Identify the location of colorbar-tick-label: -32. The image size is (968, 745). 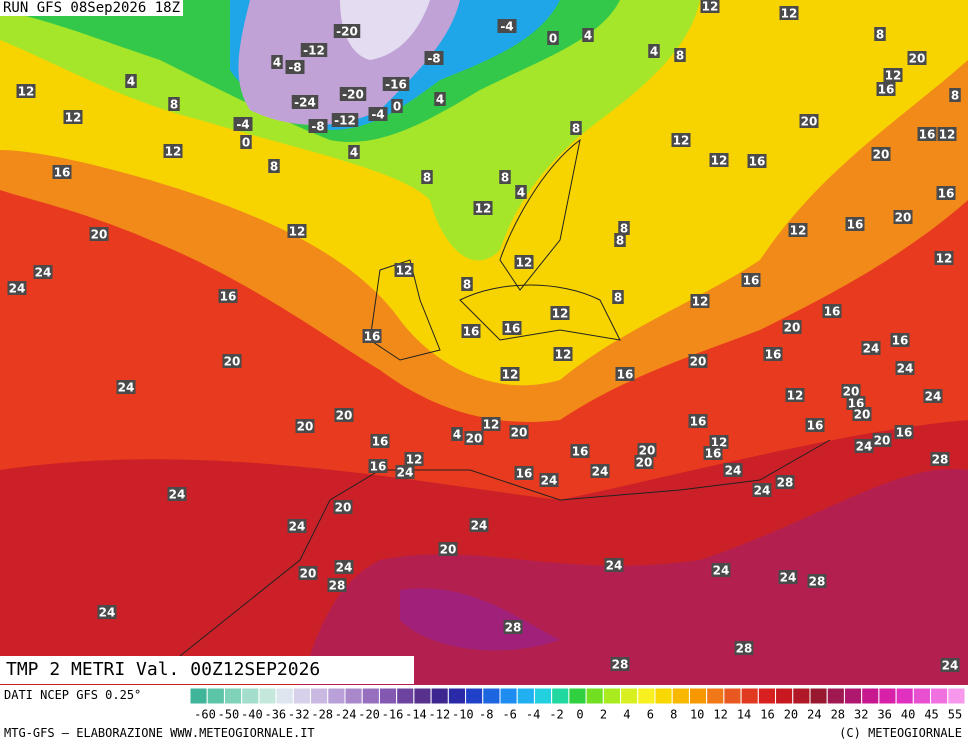
(299, 715).